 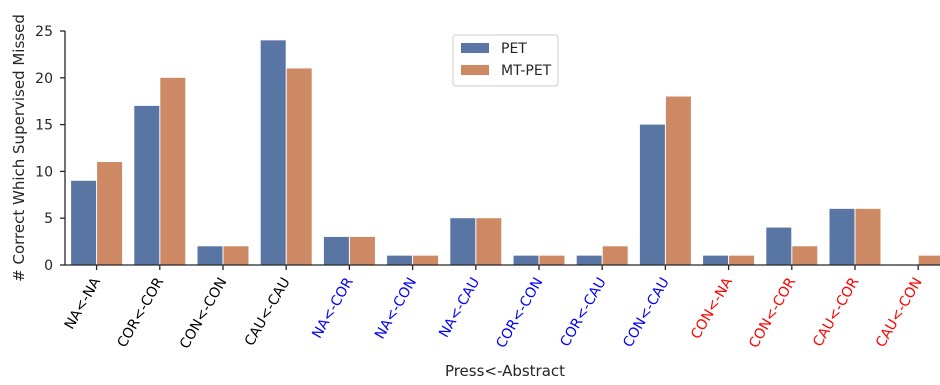 I want to click on x-tick-label: NA<-CAU, so click(x=459, y=308).